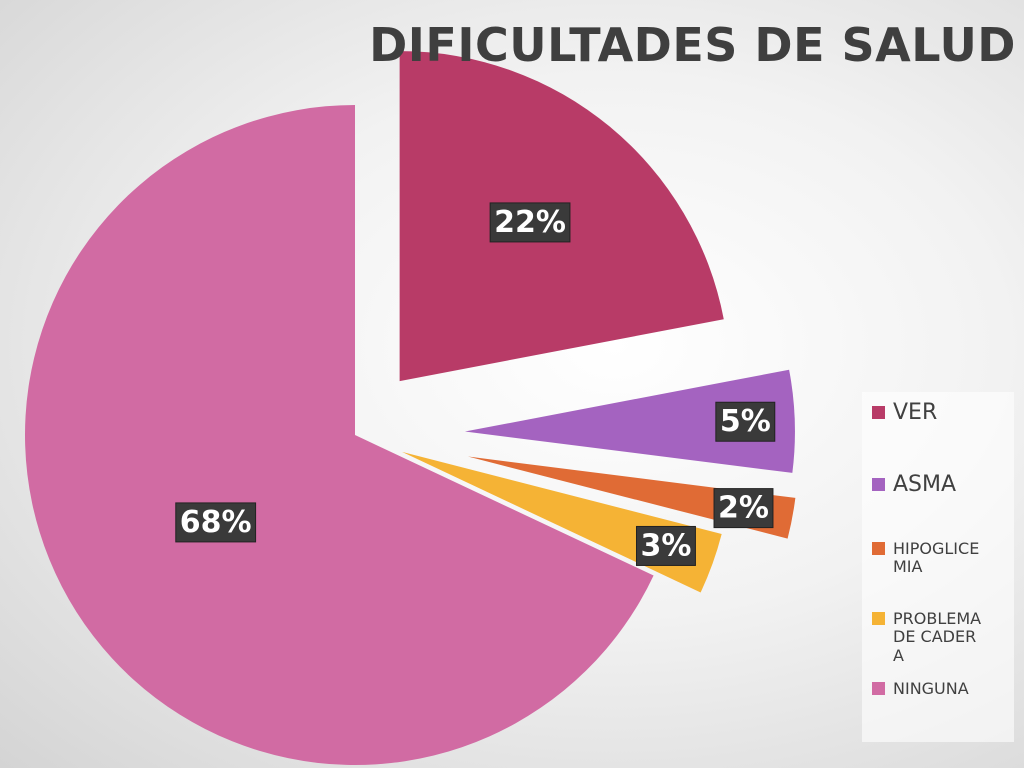 The width and height of the screenshot is (1024, 768). What do you see at coordinates (925, 484) in the screenshot?
I see `legend-label: ASMA` at bounding box center [925, 484].